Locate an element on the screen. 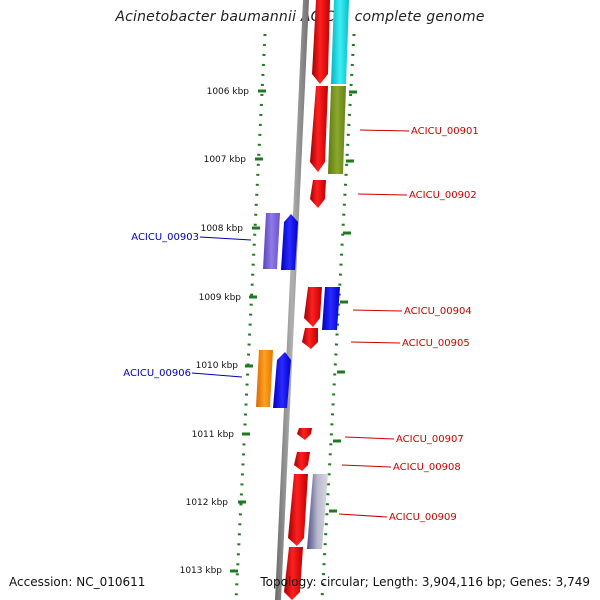 The image size is (600, 600). forward-strand-genes is located at coordinates (307, 300).